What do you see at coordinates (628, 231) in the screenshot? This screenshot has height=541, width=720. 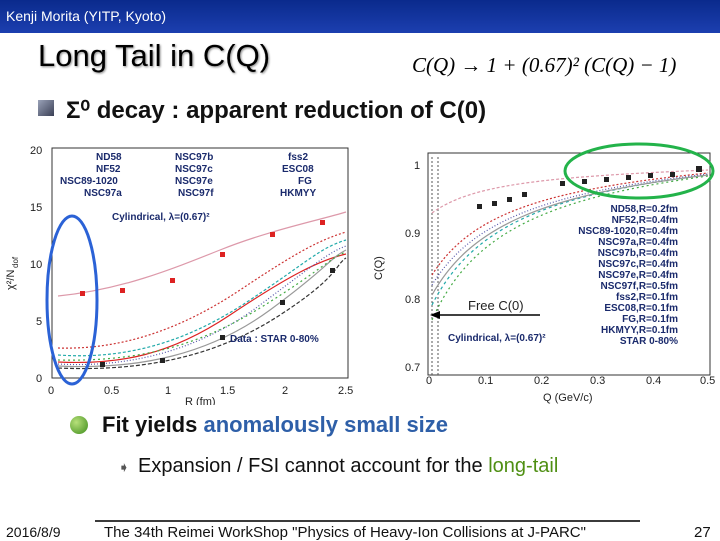 I see `legend-item: NSC89-1020,R=0.4fm` at bounding box center [628, 231].